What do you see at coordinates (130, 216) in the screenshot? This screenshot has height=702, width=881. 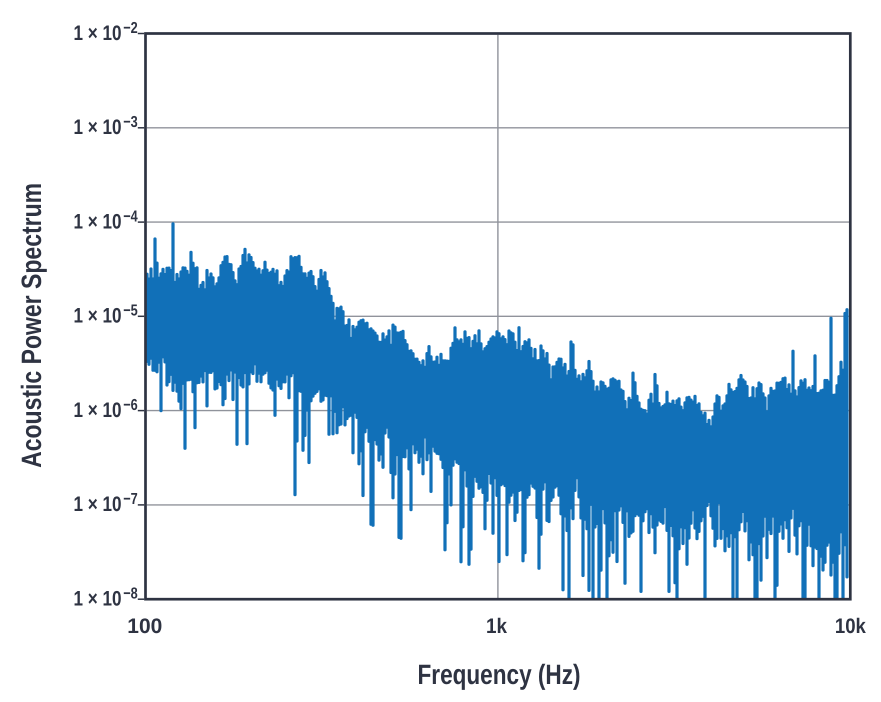 I see `svg-text: −4` at bounding box center [130, 216].